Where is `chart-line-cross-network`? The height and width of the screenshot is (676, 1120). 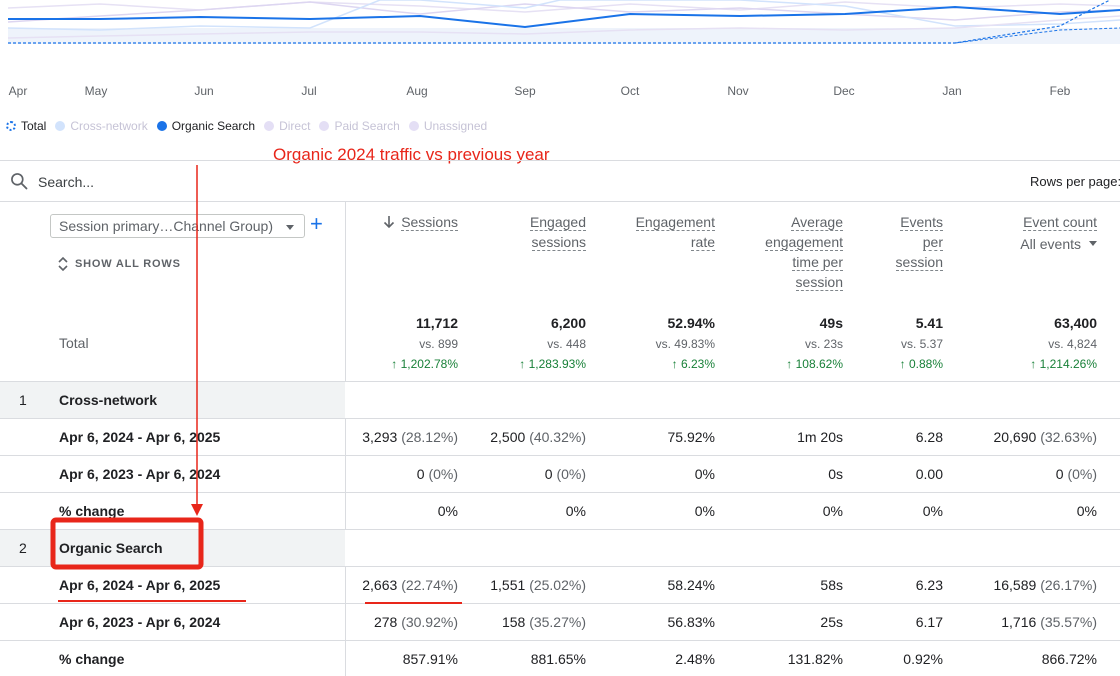
chart-line-cross-network is located at coordinates (563, 15).